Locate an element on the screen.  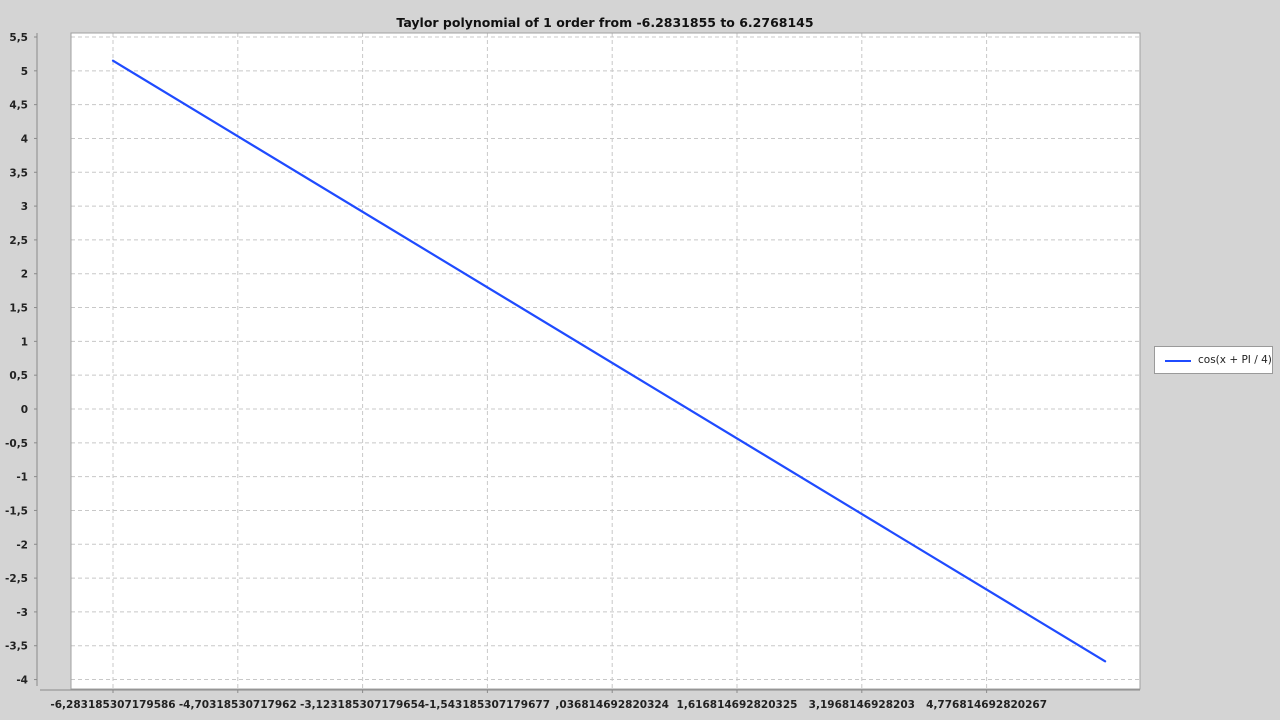
y-tick-label: -4 is located at coordinates (22, 681).